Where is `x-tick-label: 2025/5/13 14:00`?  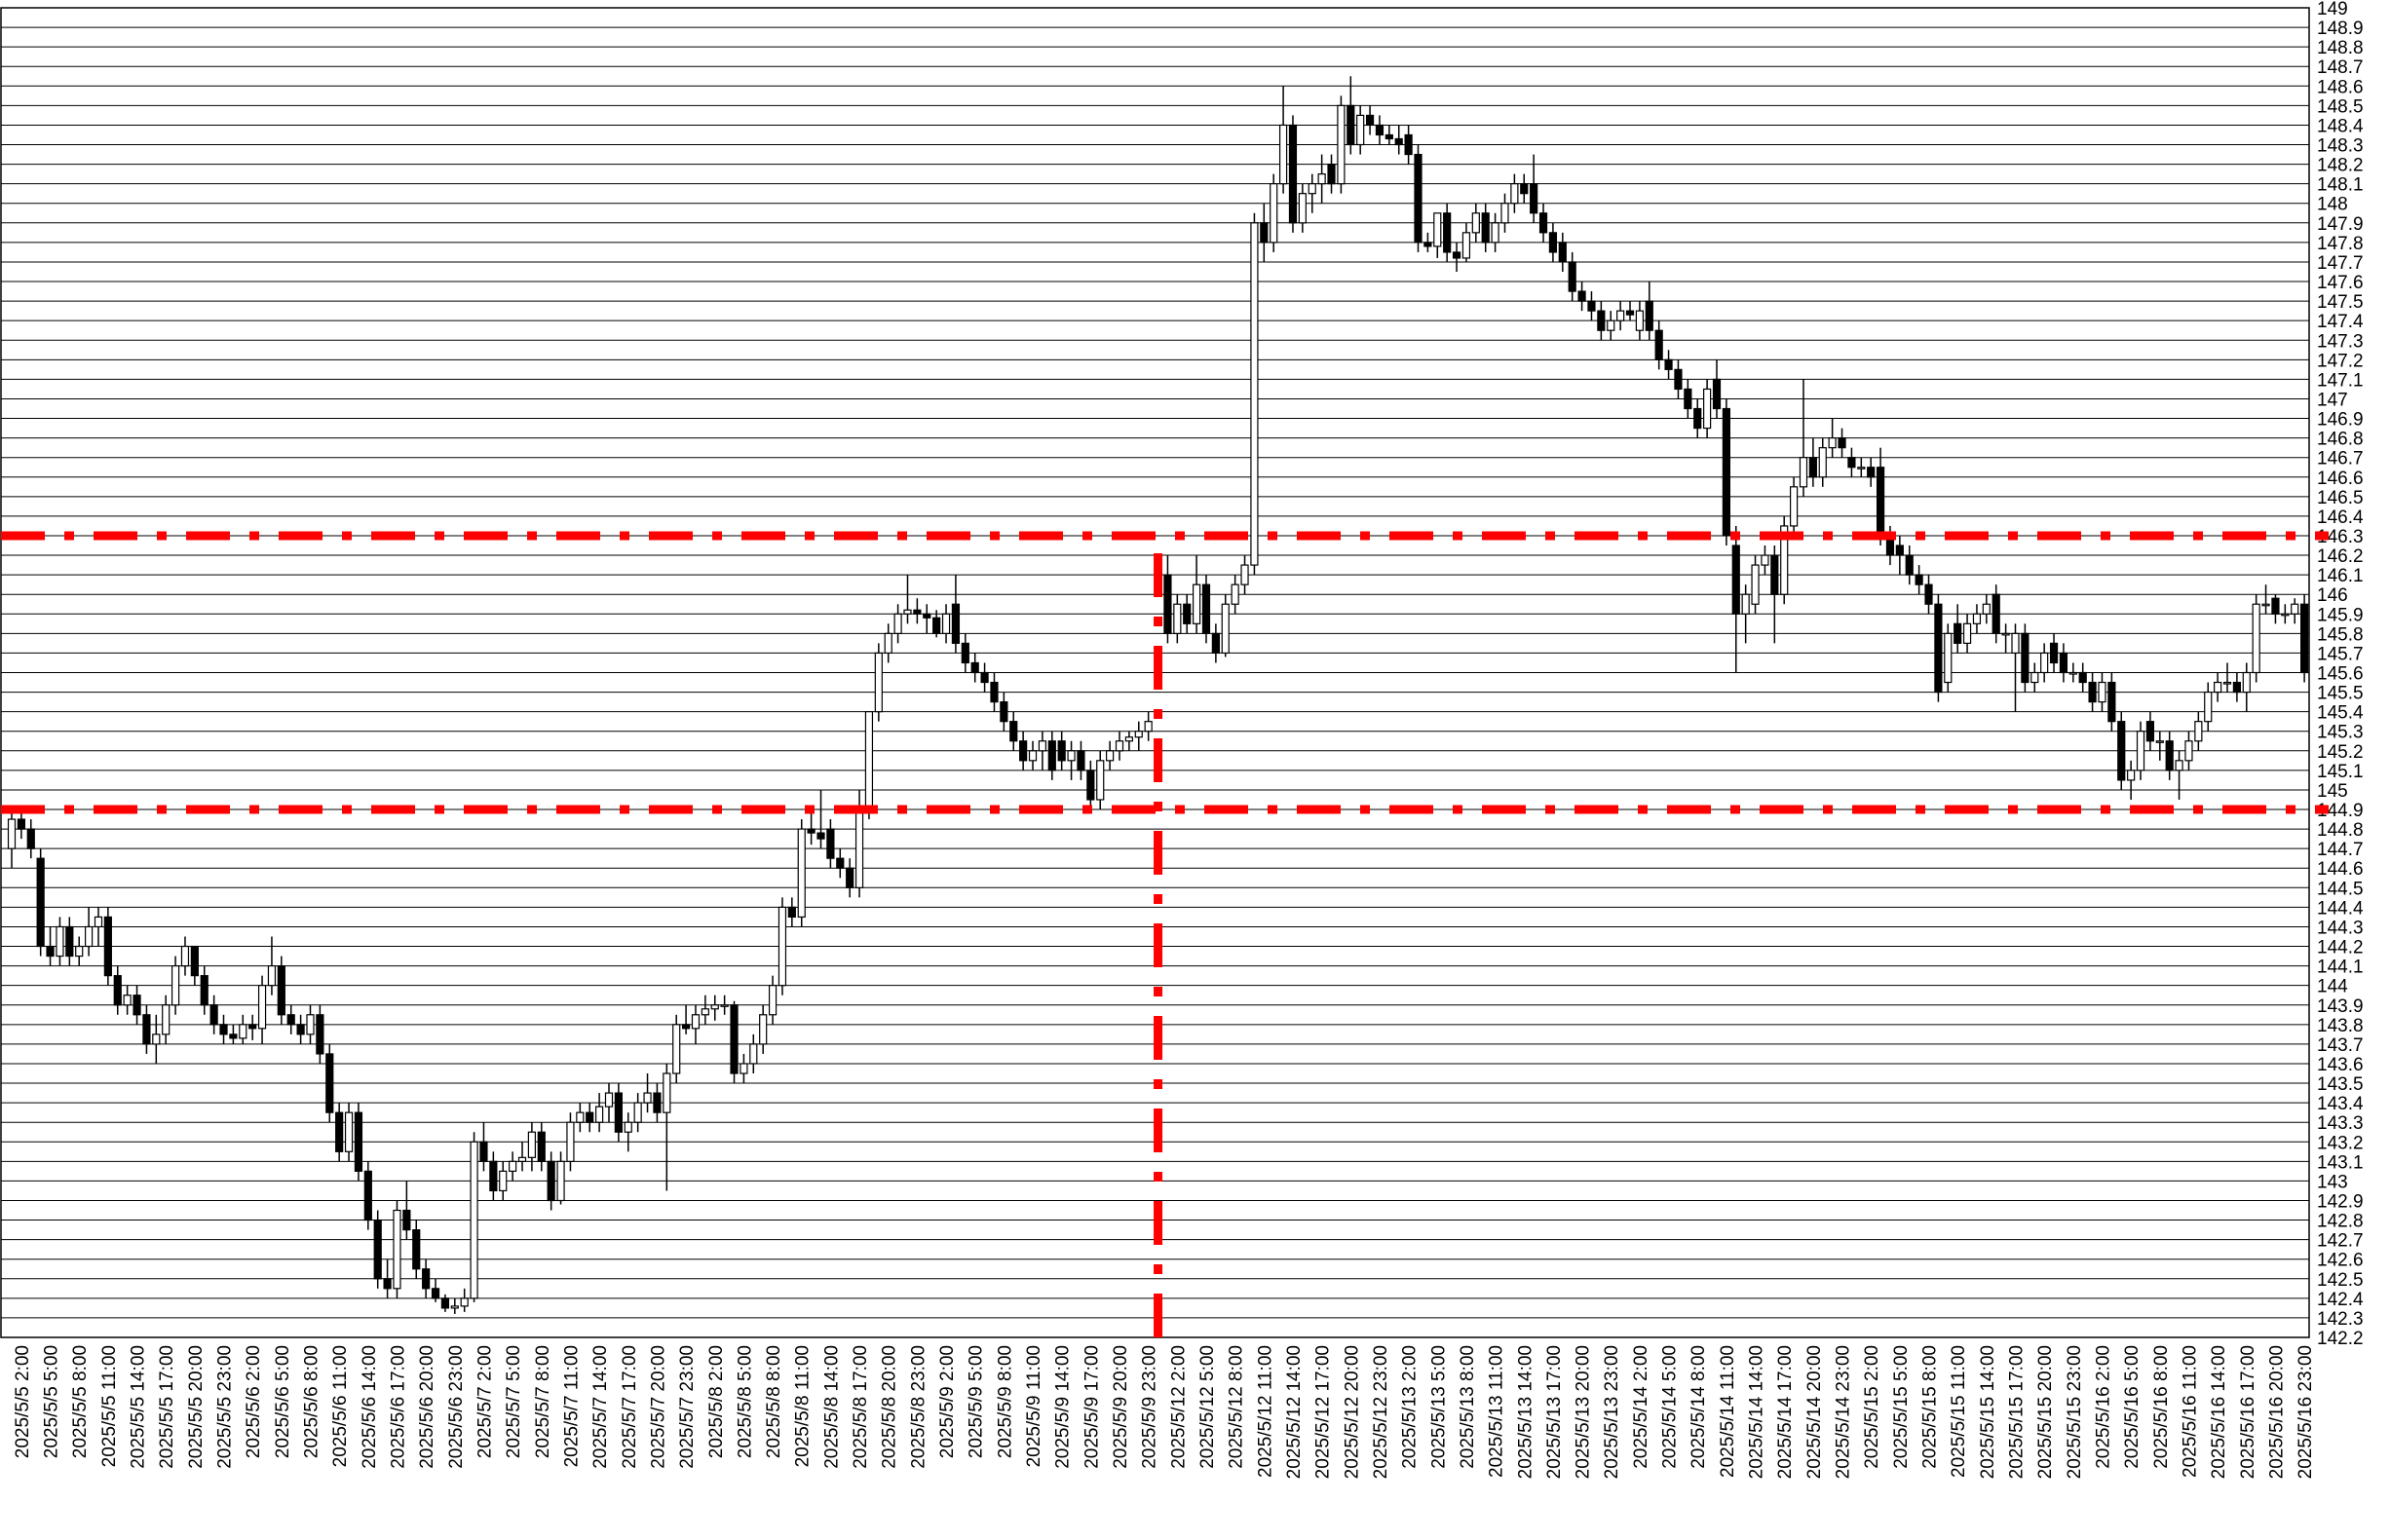 x-tick-label: 2025/5/13 14:00 is located at coordinates (1526, 1412).